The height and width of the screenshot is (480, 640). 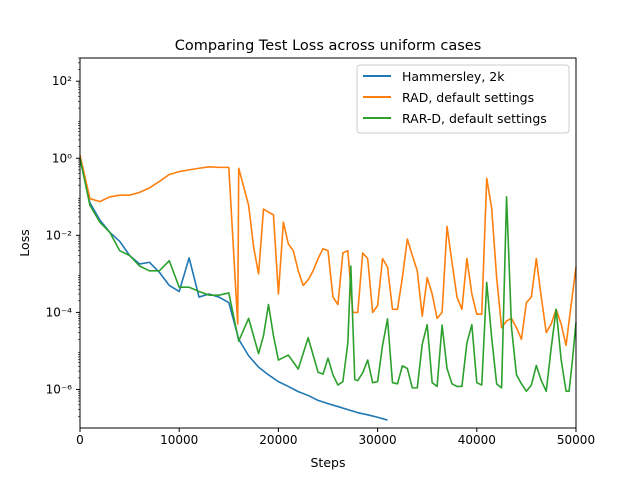 I want to click on legend-label-hammersley: Hammersley, 2k, so click(x=453, y=76).